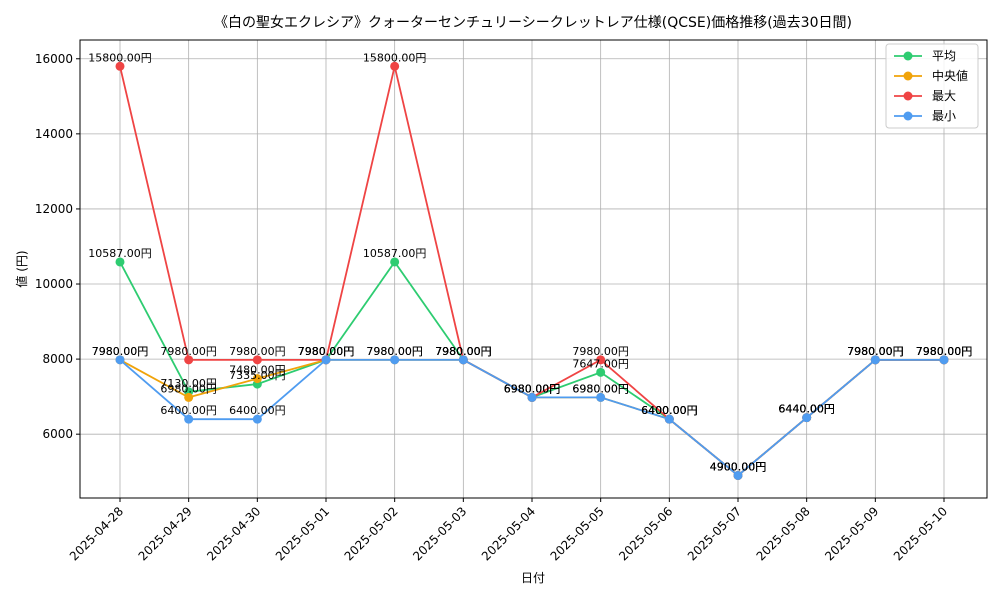 The image size is (1000, 600). Describe the element at coordinates (54, 209) in the screenshot. I see `y-tick-label: 12000` at that location.